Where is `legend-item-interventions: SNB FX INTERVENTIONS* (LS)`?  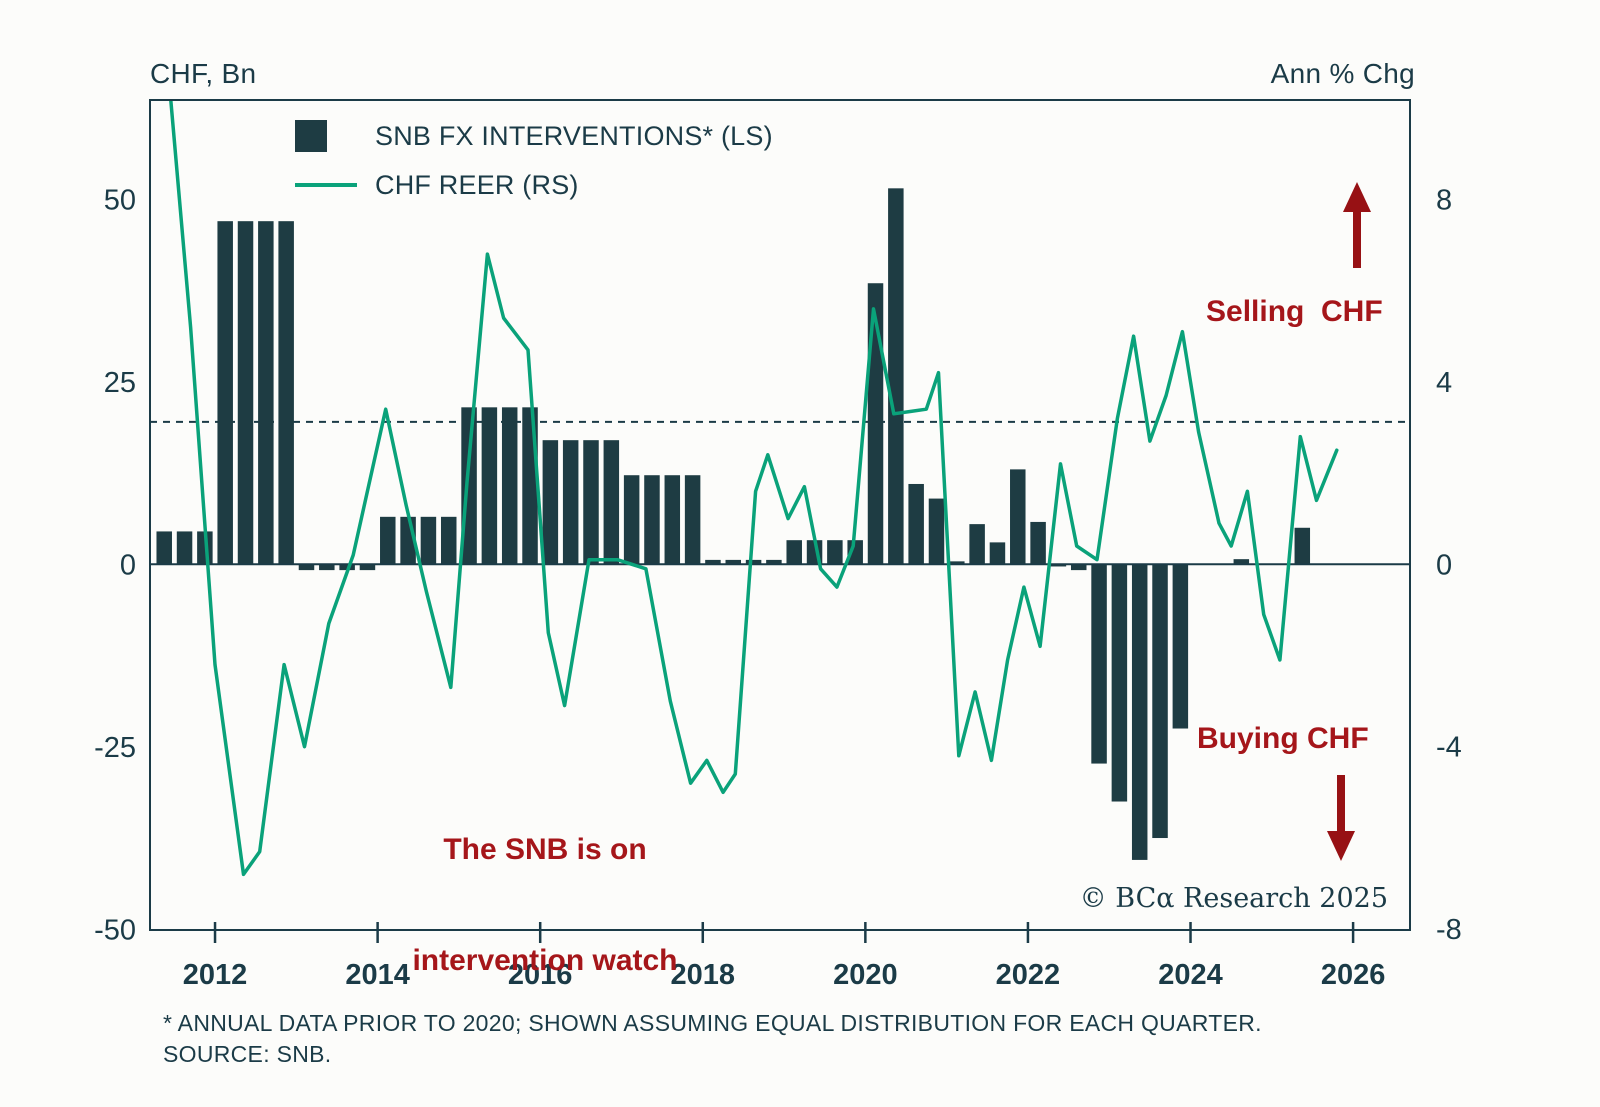
legend-item-interventions: SNB FX INTERVENTIONS* (LS) is located at coordinates (534, 136).